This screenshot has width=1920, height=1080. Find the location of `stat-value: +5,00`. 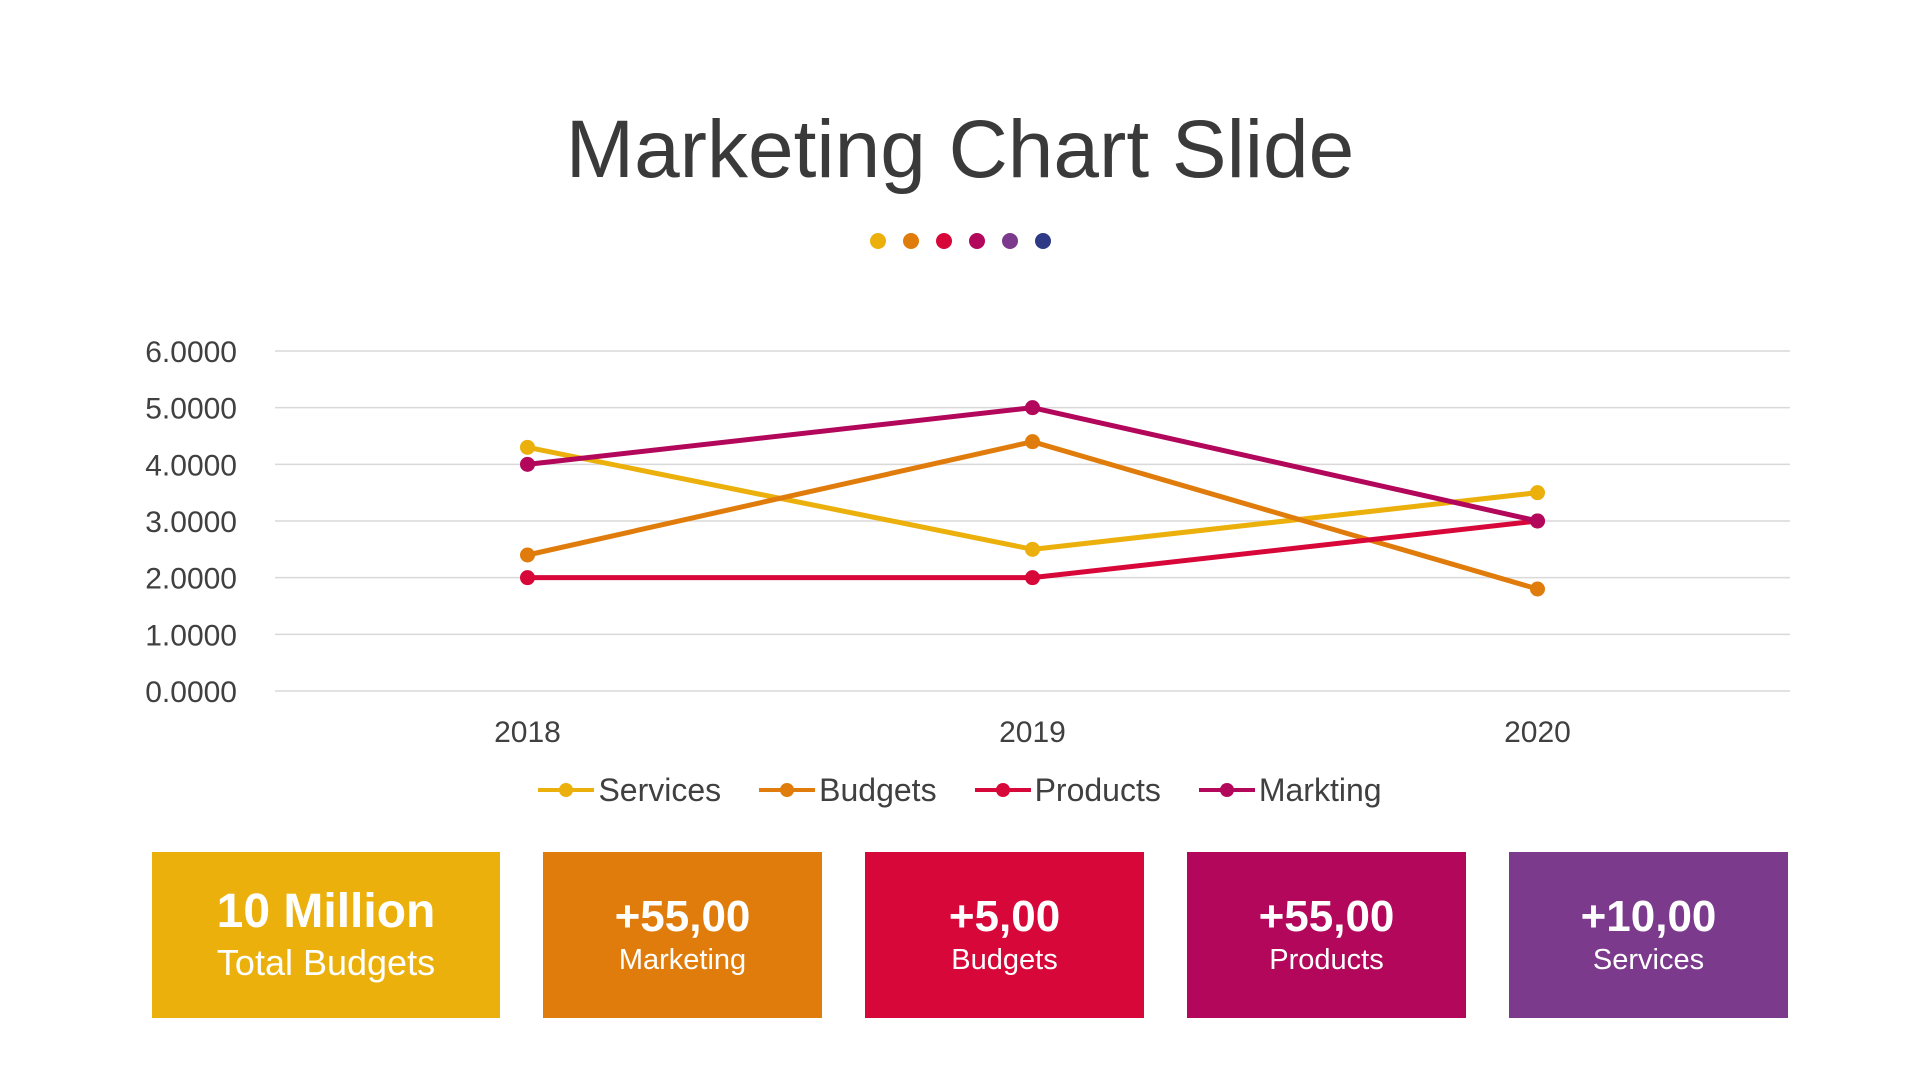

stat-value: +5,00 is located at coordinates (1004, 916).